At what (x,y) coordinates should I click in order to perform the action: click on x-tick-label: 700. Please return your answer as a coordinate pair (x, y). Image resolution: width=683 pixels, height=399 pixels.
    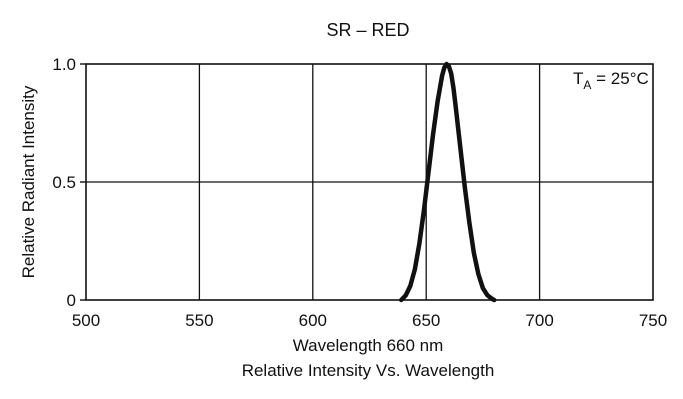
    Looking at the image, I should click on (539, 320).